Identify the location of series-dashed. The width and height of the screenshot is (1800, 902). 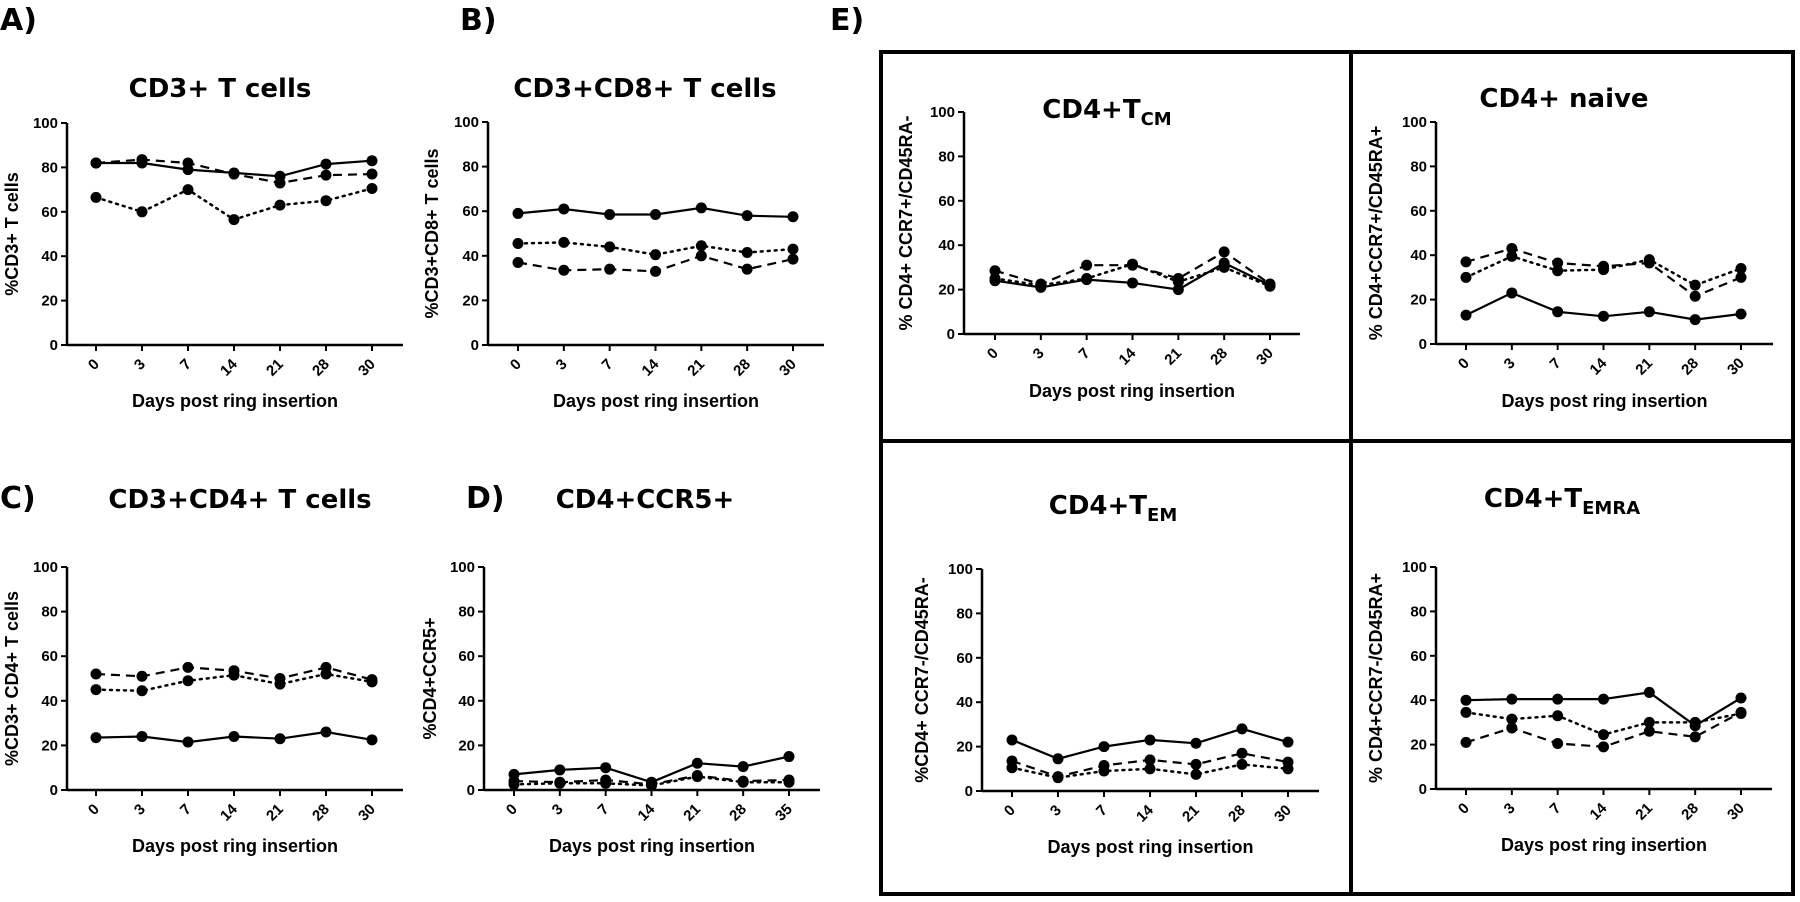
(1603, 729).